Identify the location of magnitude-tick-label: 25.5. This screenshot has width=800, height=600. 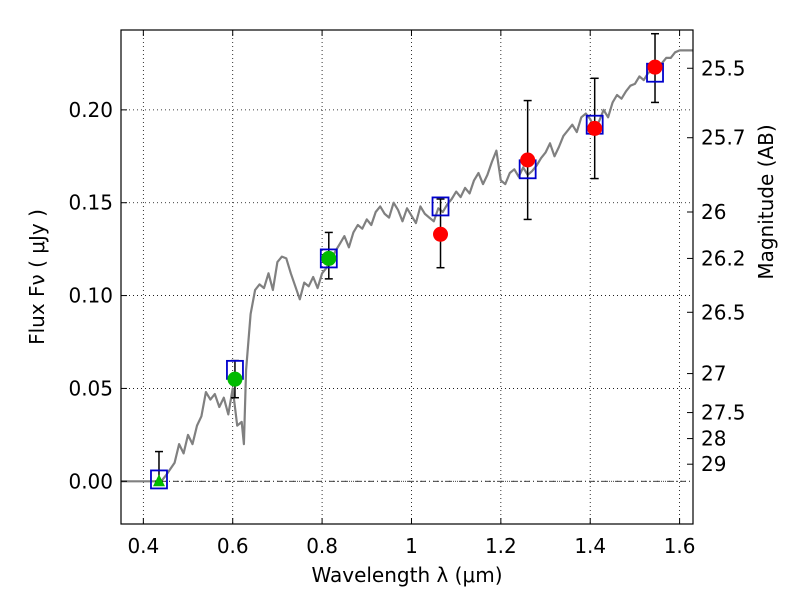
(723, 68).